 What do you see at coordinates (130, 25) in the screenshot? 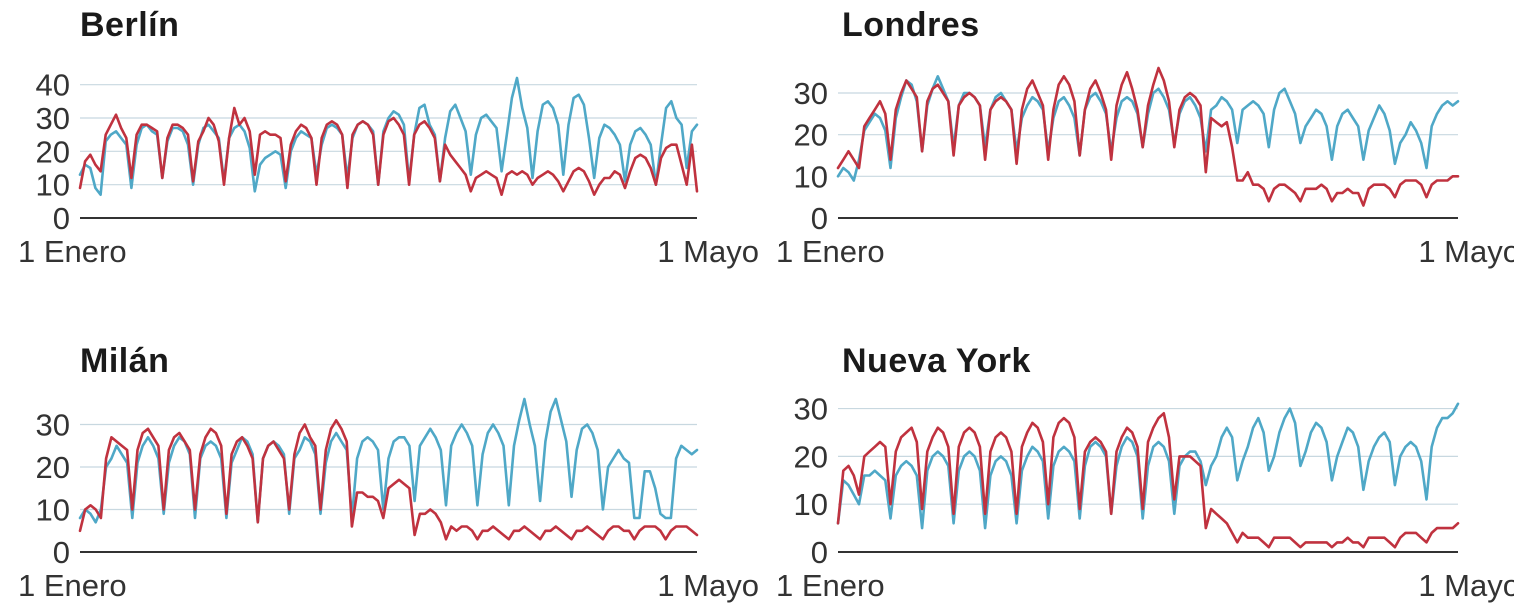
I see `chart-title: Berlín` at bounding box center [130, 25].